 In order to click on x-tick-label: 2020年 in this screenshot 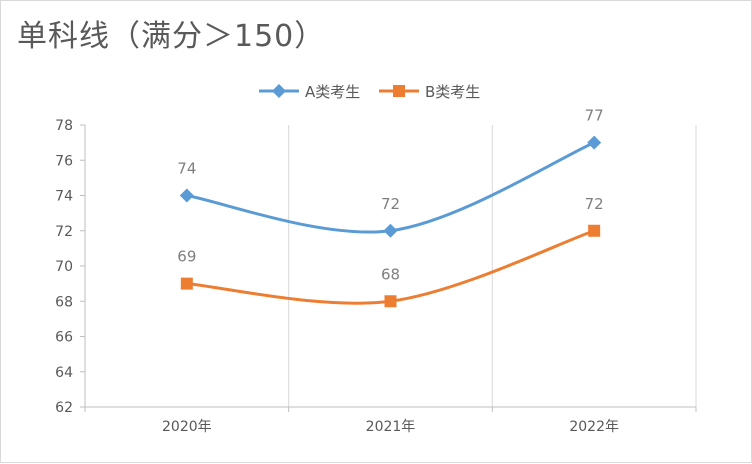, I will do `click(187, 427)`.